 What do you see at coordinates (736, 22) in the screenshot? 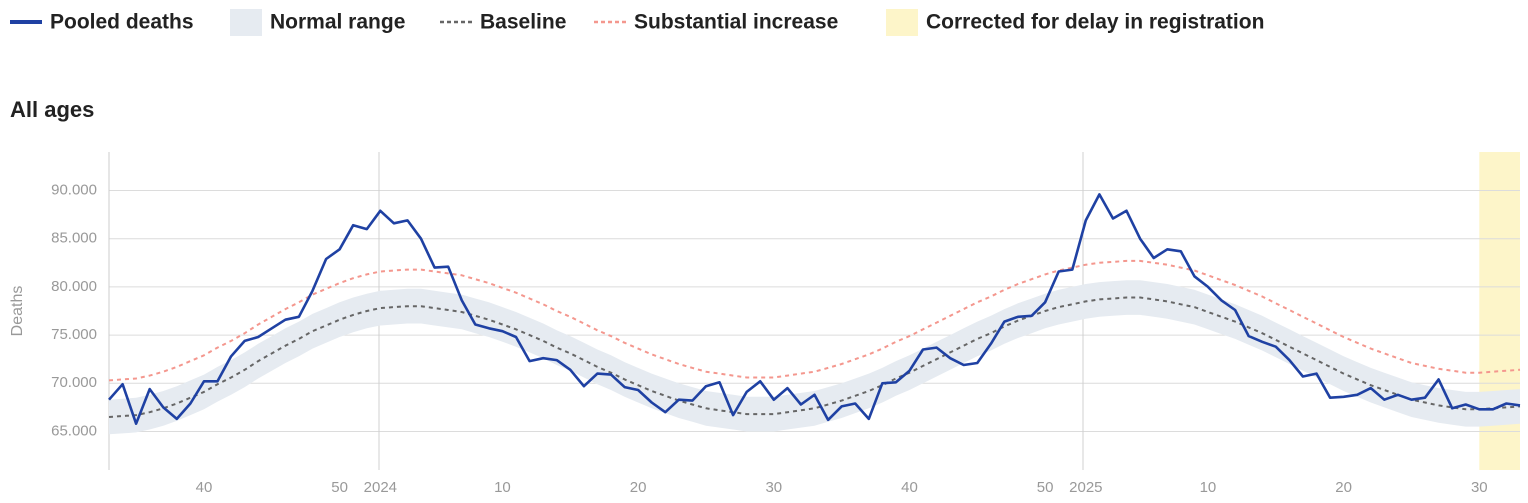
I see `legend-label: Substantial increase` at bounding box center [736, 22].